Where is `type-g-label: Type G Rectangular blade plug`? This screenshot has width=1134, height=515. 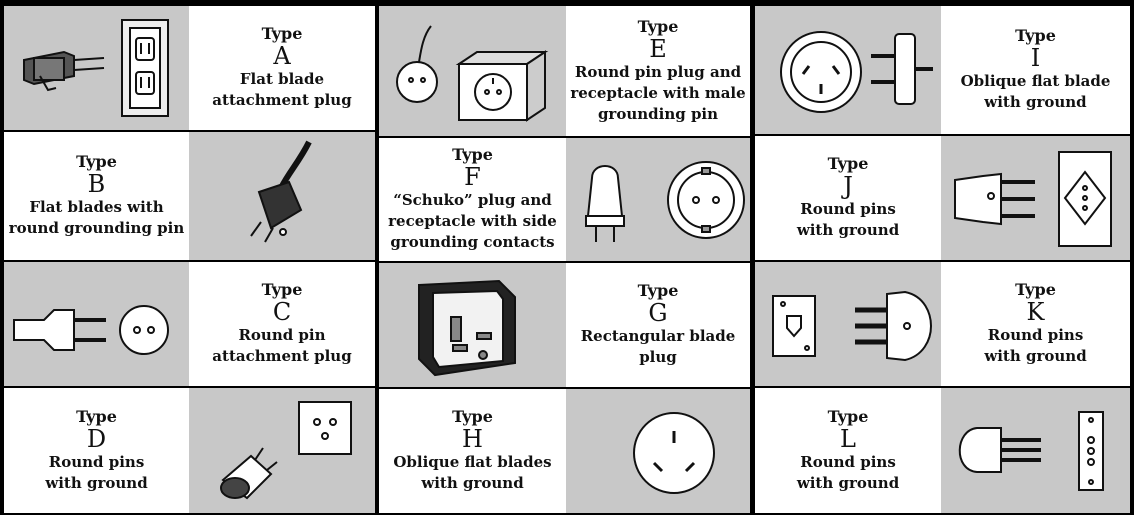 type-g-label: Type G Rectangular blade plug is located at coordinates (658, 325).